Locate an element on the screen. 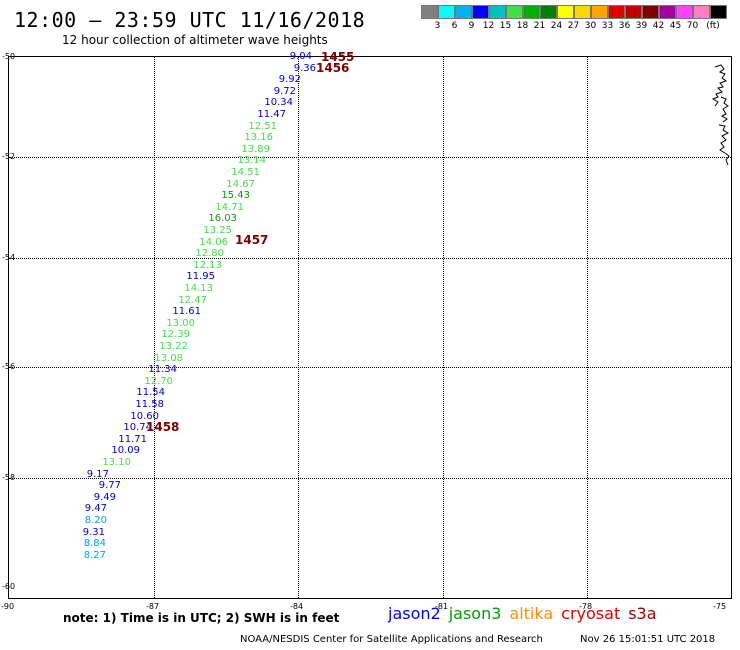 The image size is (740, 650). latitude-tick: -54 is located at coordinates (9, 257).